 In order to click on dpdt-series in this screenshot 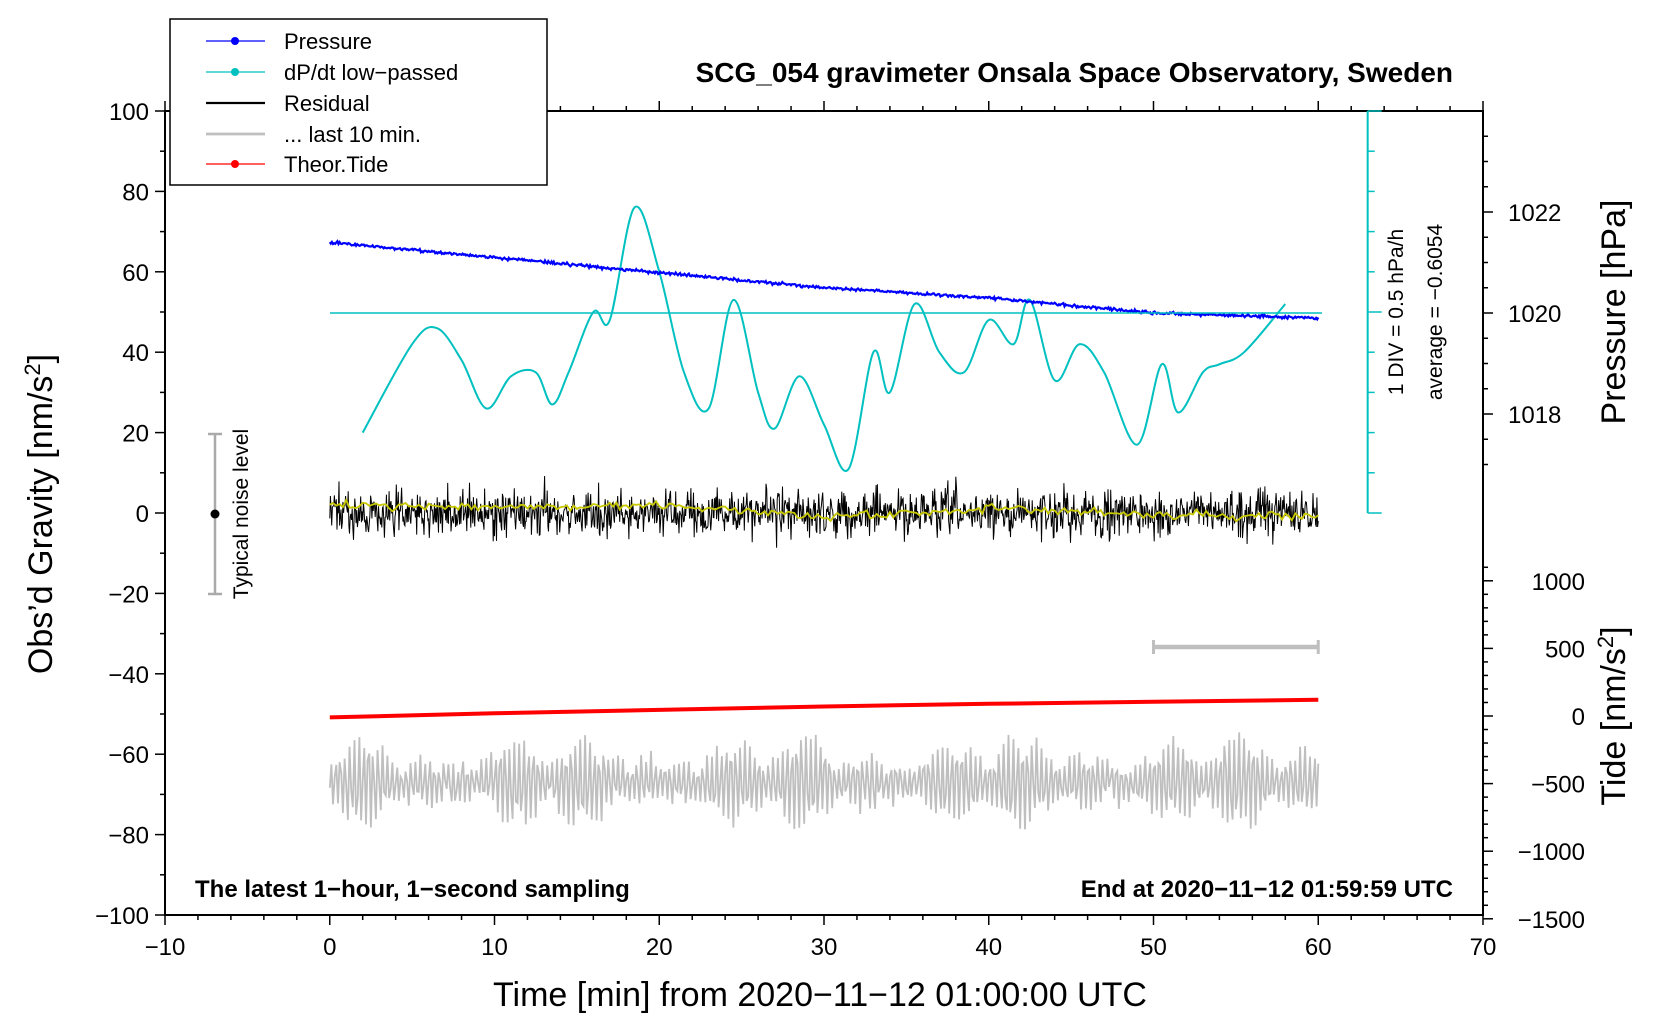, I will do `click(824, 338)`.